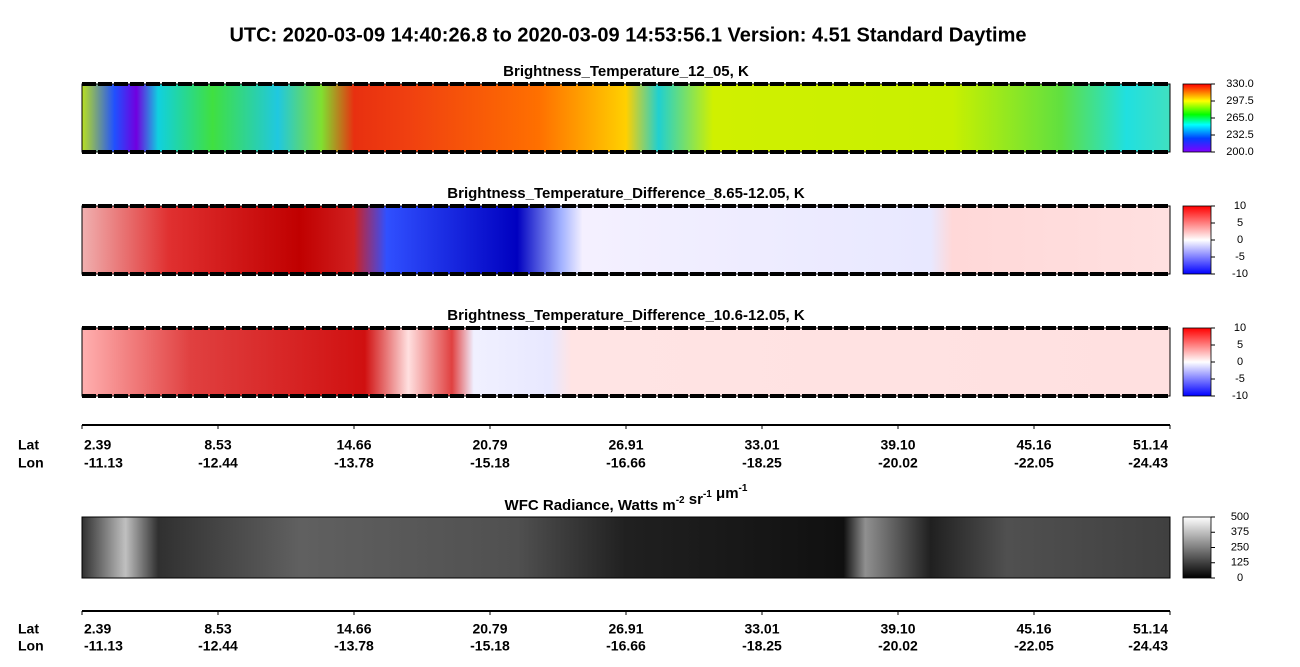 The image size is (1300, 667). I want to click on panel-title: WFC Radiance, Watts m-2 sr-1 μm-1, so click(626, 498).